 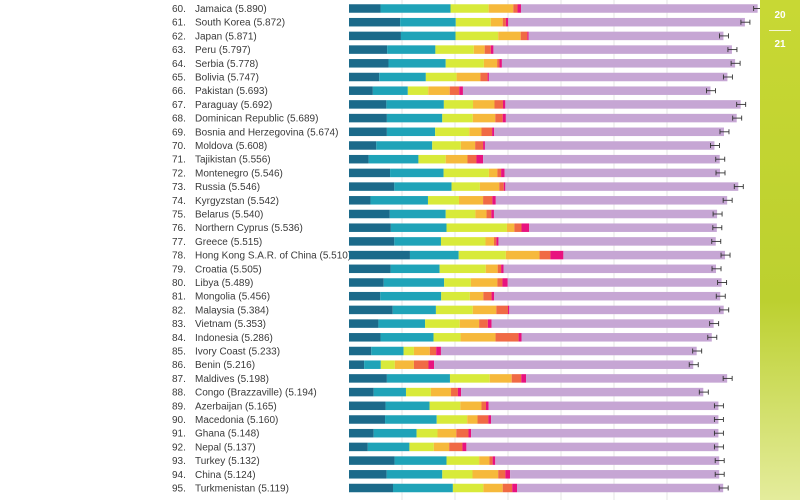 What do you see at coordinates (780, 44) in the screenshot?
I see `page-number-right: 21` at bounding box center [780, 44].